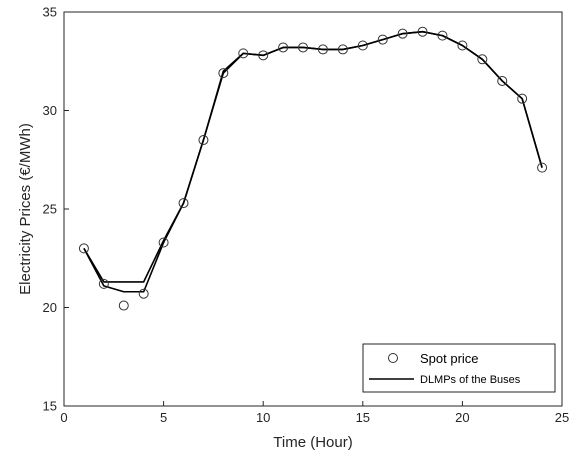 Image resolution: width=585 pixels, height=458 pixels. Describe the element at coordinates (462, 417) in the screenshot. I see `x-tick-label: 20` at that location.